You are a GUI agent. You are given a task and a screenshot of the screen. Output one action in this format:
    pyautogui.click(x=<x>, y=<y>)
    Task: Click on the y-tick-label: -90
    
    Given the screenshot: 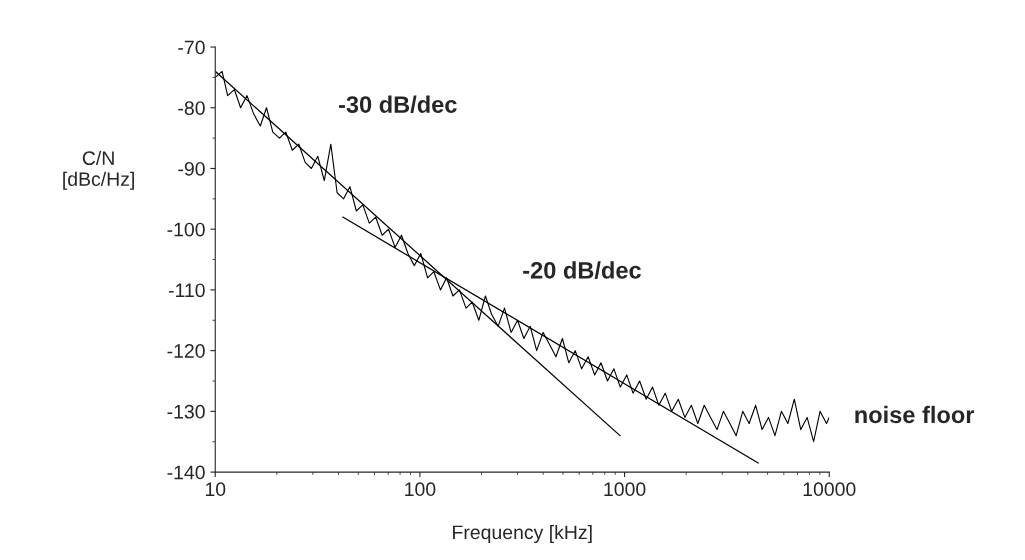 What is the action you would take?
    pyautogui.click(x=191, y=168)
    